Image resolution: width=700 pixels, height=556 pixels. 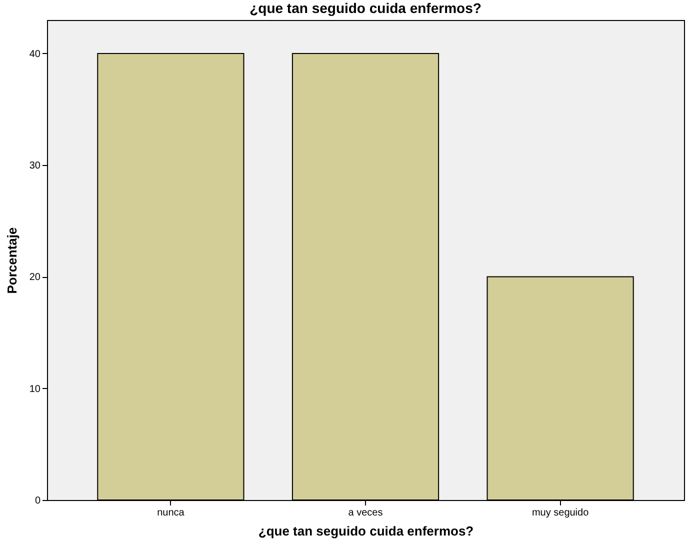 What do you see at coordinates (366, 8) in the screenshot?
I see `chart-title: ¿que tan seguido cuida enfermos?` at bounding box center [366, 8].